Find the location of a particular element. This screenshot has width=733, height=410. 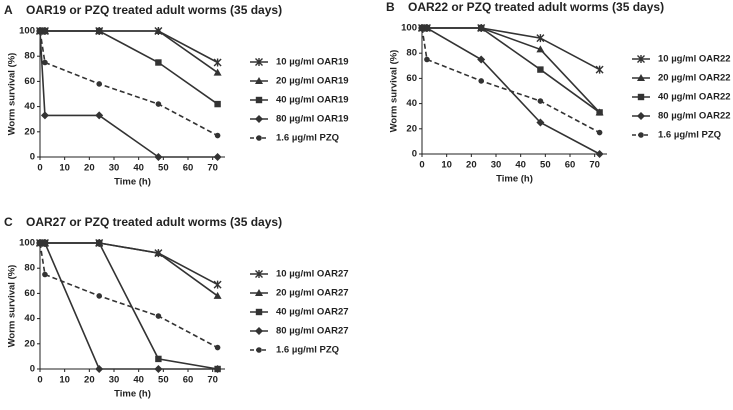

panel-label: A is located at coordinates (8, 10).